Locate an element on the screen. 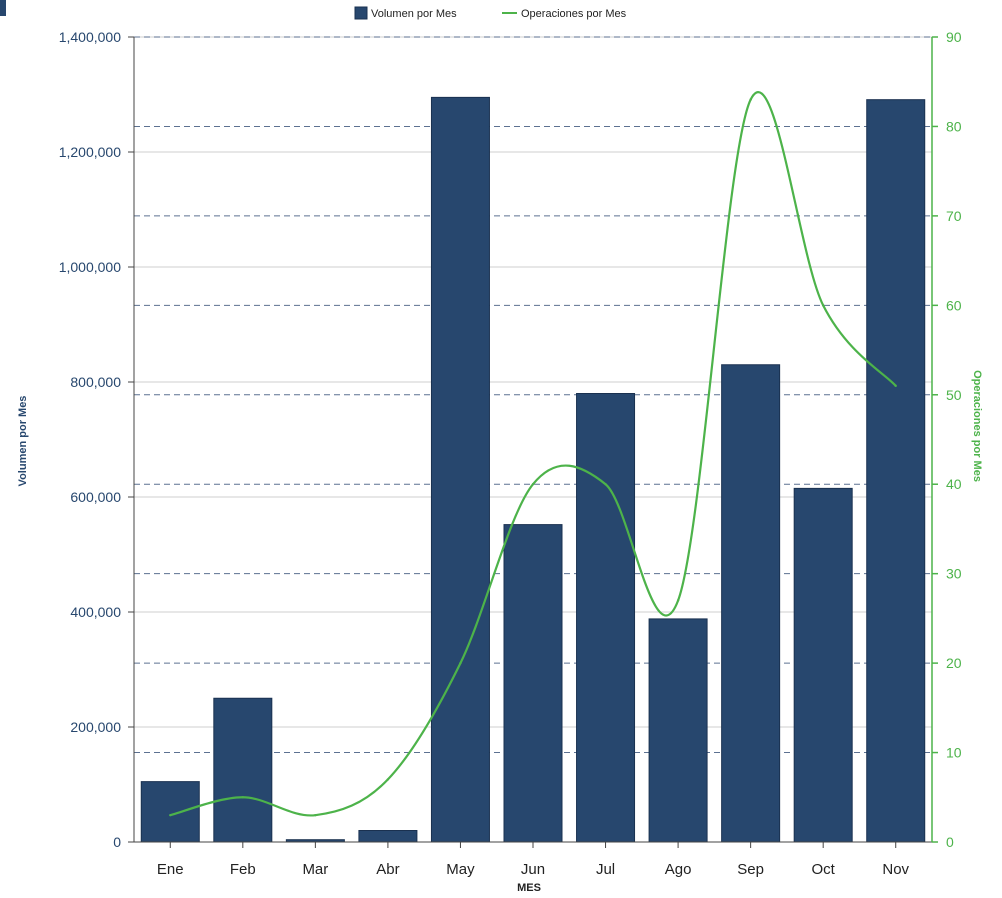 This screenshot has width=1002, height=898. left-tick-label: 800,000 is located at coordinates (95, 382).